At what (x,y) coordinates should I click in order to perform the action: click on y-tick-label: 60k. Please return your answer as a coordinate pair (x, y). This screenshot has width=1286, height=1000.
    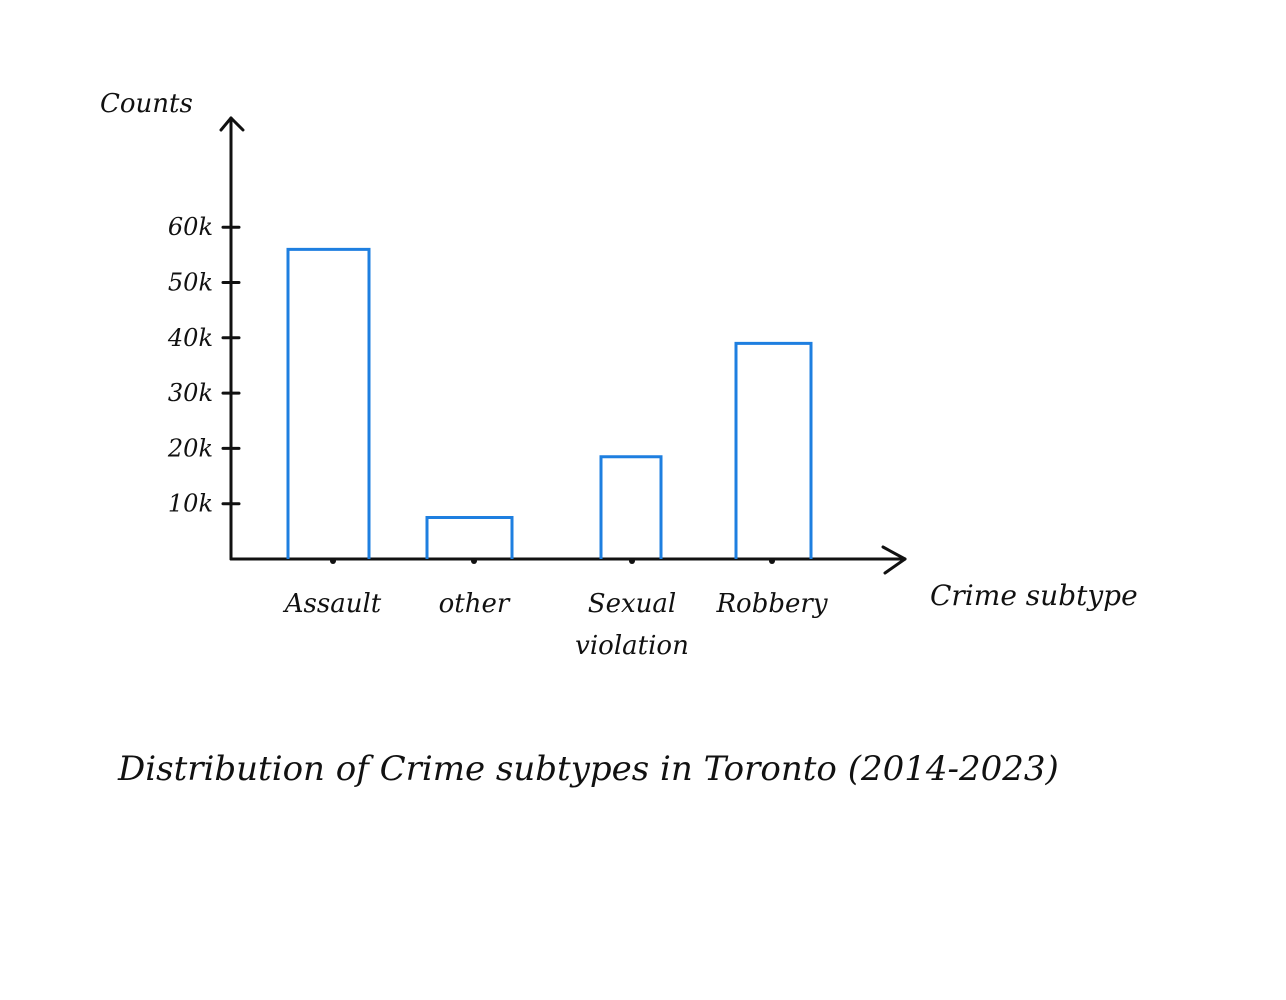
    Looking at the image, I should click on (190, 227).